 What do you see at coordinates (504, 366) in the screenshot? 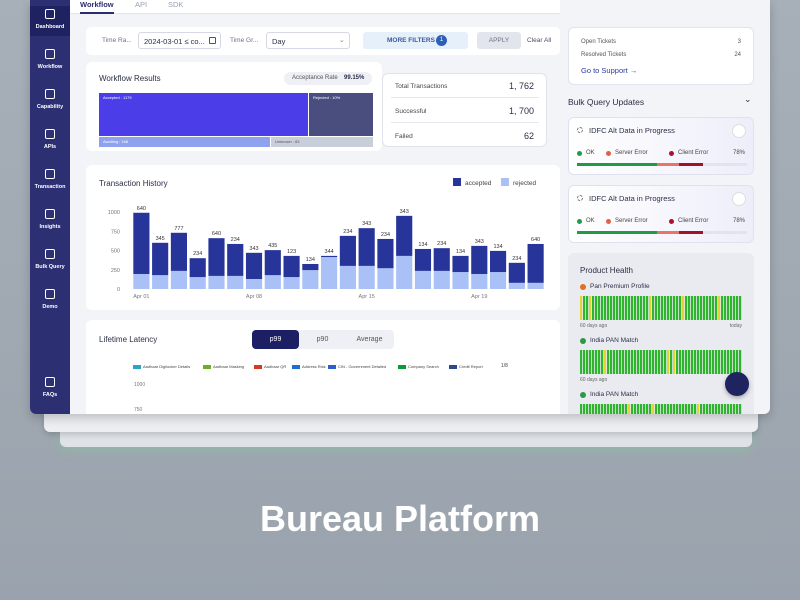
I see `legend-pager: 1/8` at bounding box center [504, 366].